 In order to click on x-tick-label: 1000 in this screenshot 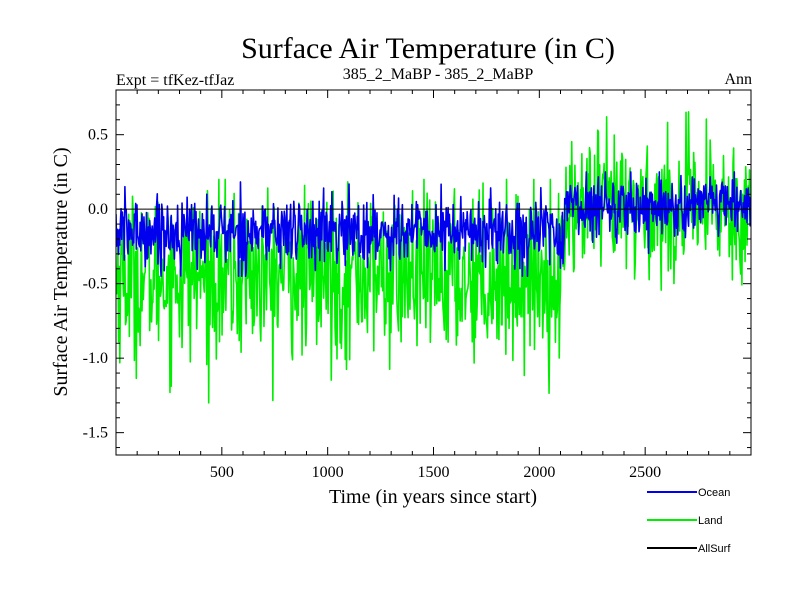, I will do `click(328, 472)`.